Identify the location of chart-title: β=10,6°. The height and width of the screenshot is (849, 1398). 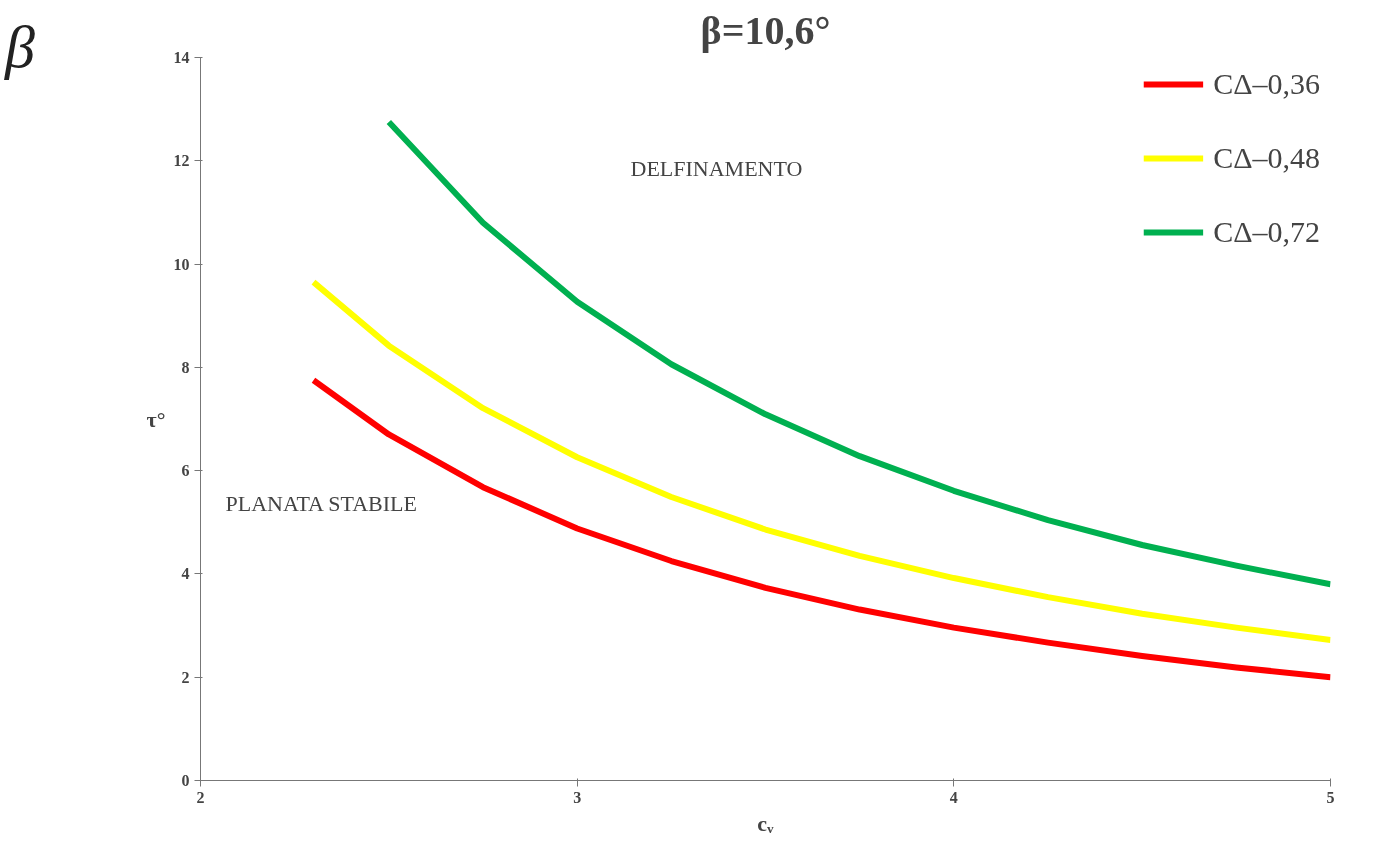
(765, 30).